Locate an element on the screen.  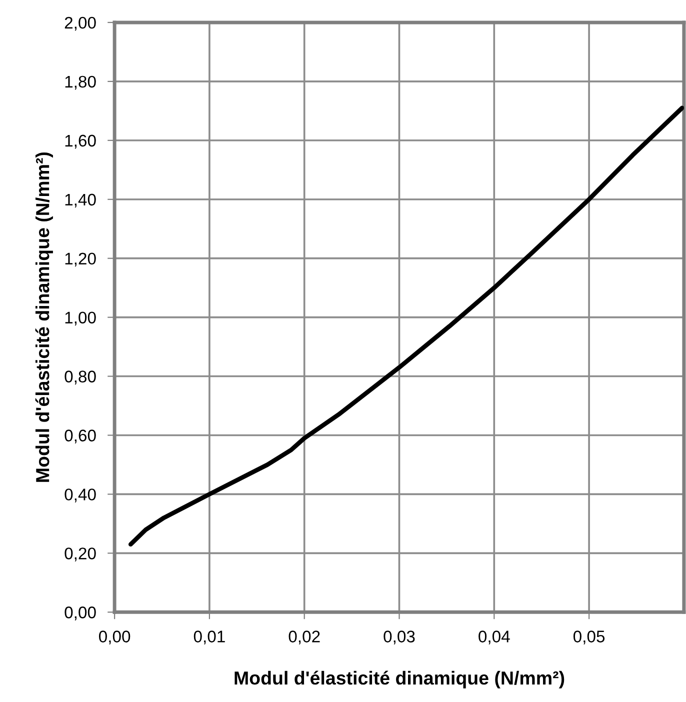
y-axis-title: Modul d'élasticité dinamique (N/mm²) is located at coordinates (44, 317).